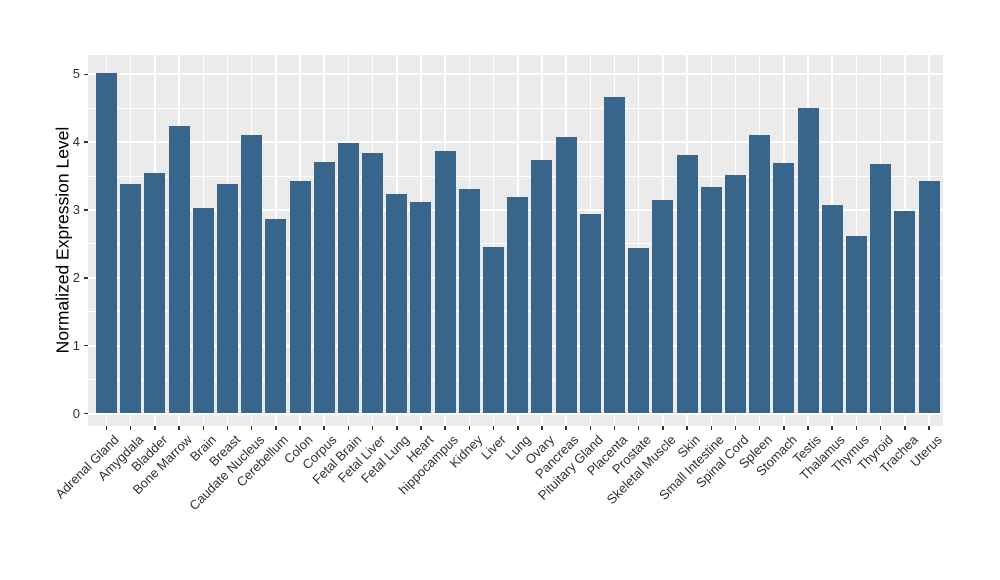 This screenshot has width=1000, height=580. I want to click on x-tick-label-text: Liver, so click(494, 447).